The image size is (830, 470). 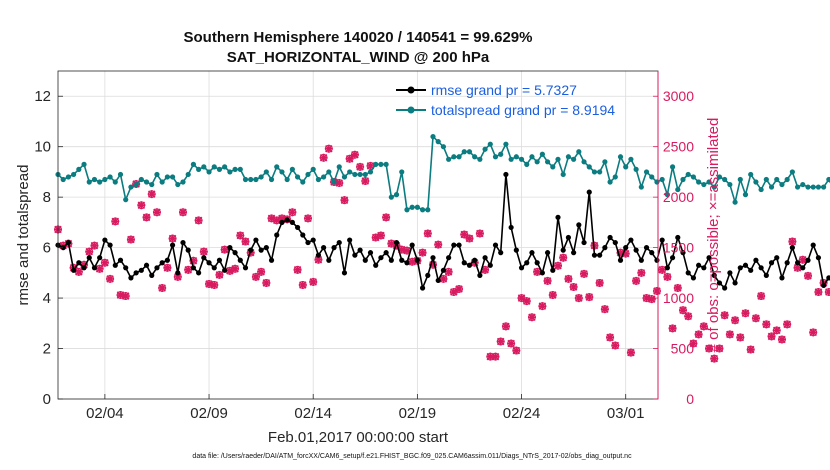 I want to click on y-left-tick-label: 4, so click(x=47, y=298).